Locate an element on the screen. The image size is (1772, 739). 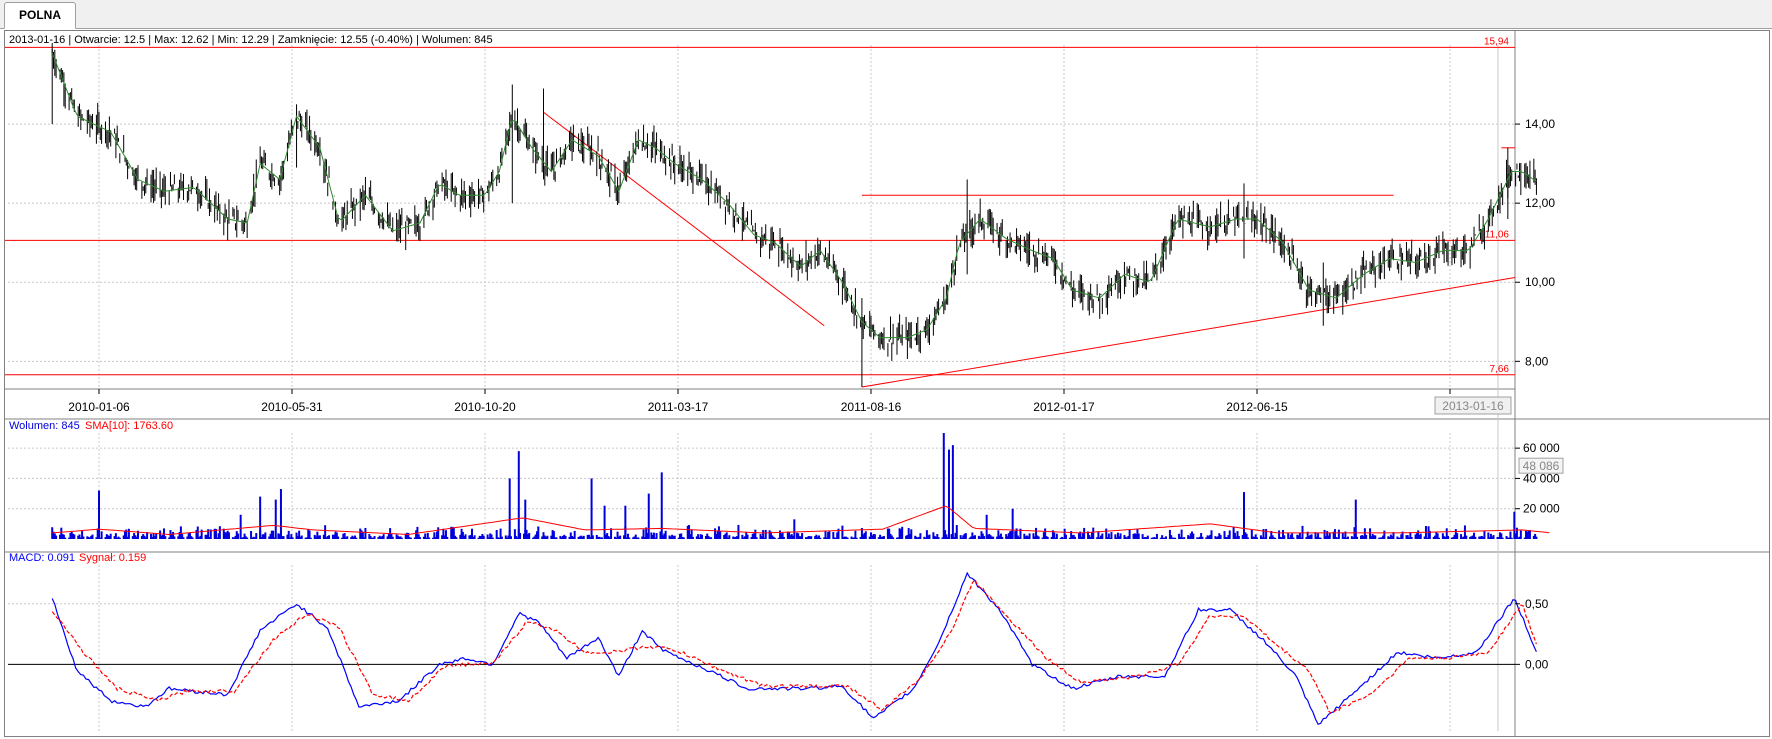
y-tick-label: 0,00 is located at coordinates (1537, 664).